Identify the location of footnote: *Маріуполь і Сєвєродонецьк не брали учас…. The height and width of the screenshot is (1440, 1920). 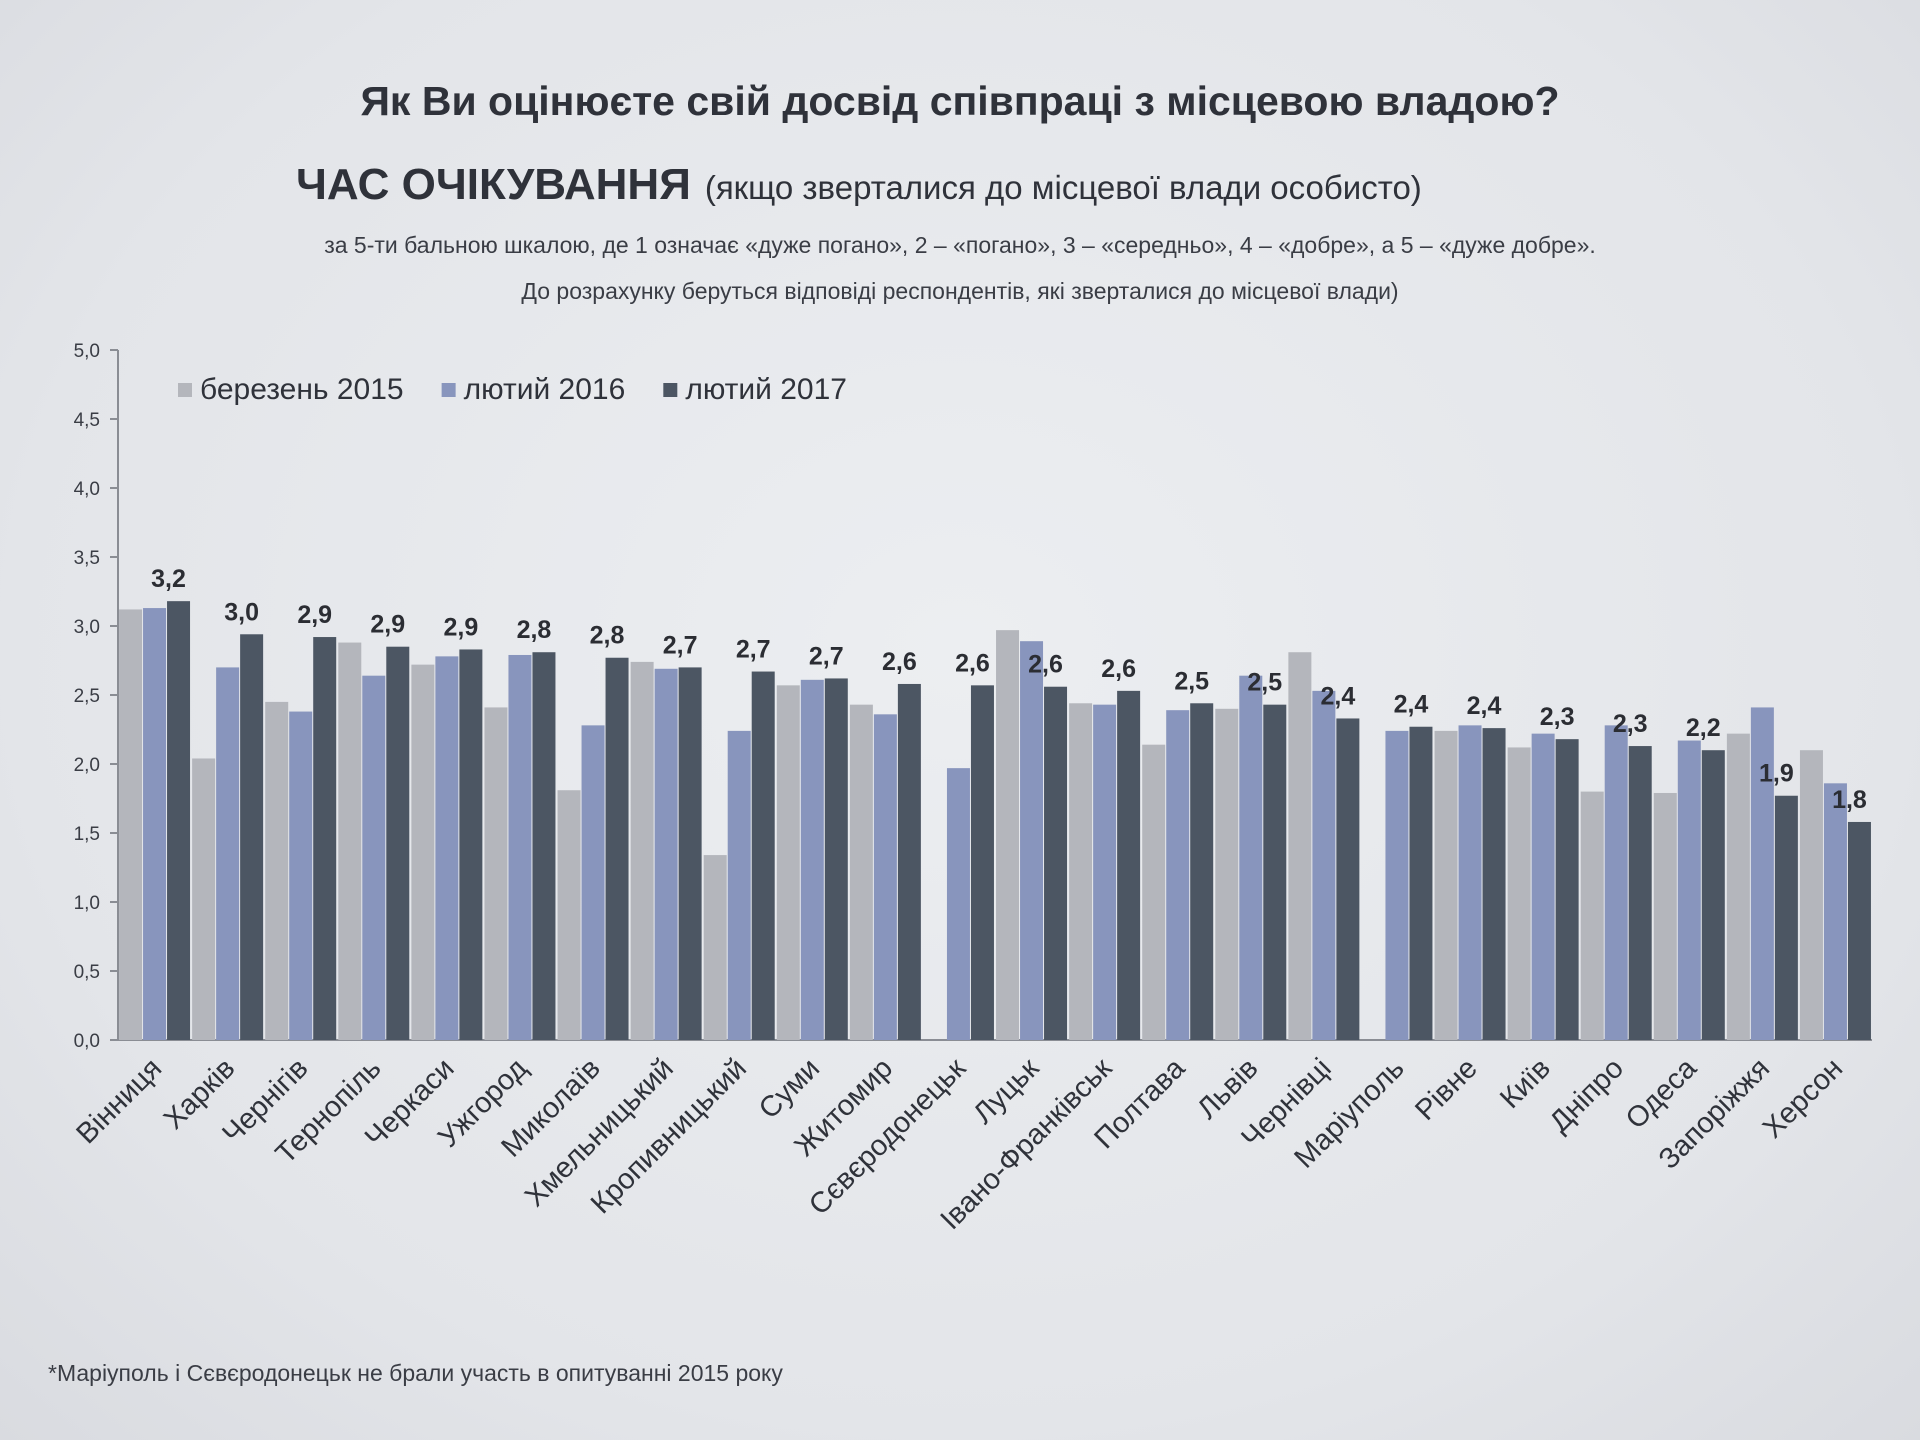
(415, 1373).